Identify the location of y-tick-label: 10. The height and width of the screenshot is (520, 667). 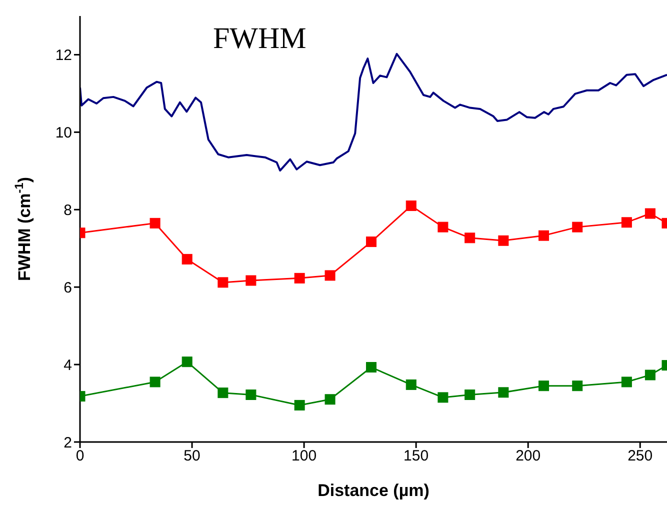
(63, 133).